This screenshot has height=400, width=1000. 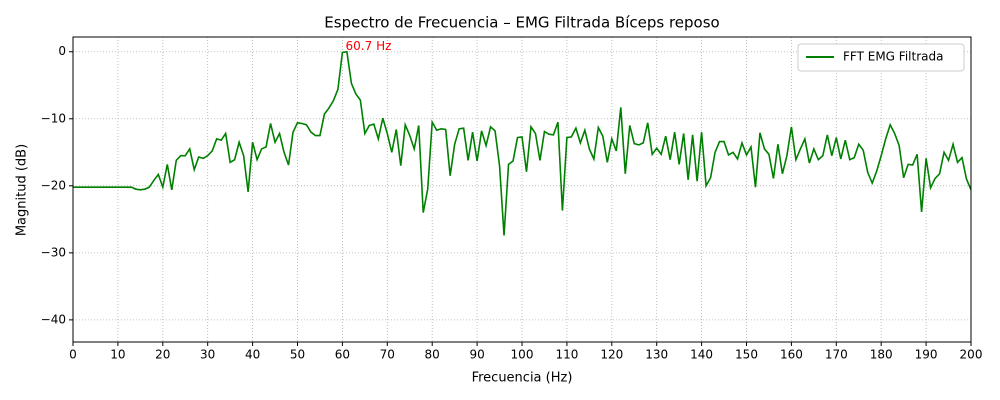 What do you see at coordinates (117, 355) in the screenshot?
I see `x-tick-label: 10` at bounding box center [117, 355].